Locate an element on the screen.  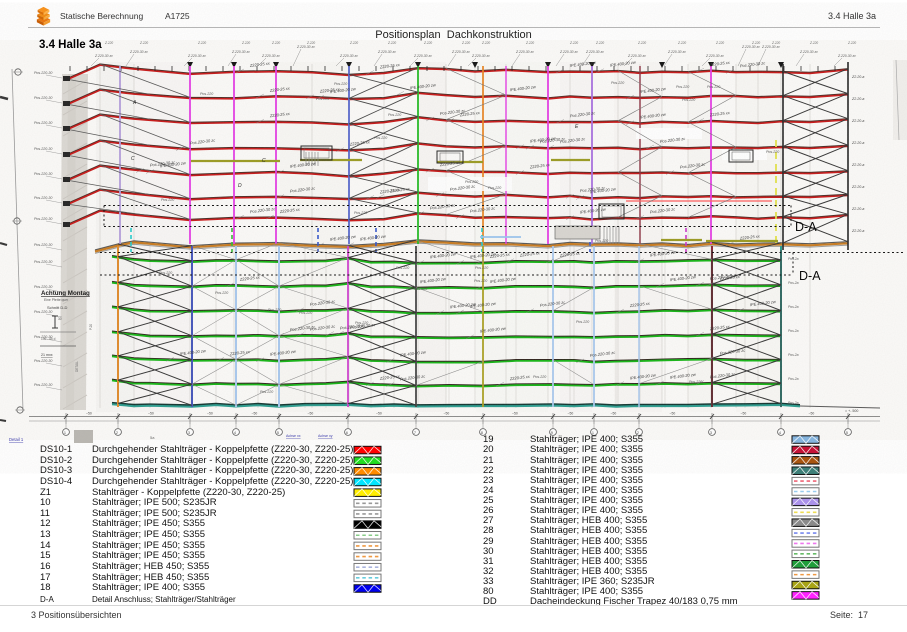
svg-text: Detail 1 is located at coordinates (16, 439).